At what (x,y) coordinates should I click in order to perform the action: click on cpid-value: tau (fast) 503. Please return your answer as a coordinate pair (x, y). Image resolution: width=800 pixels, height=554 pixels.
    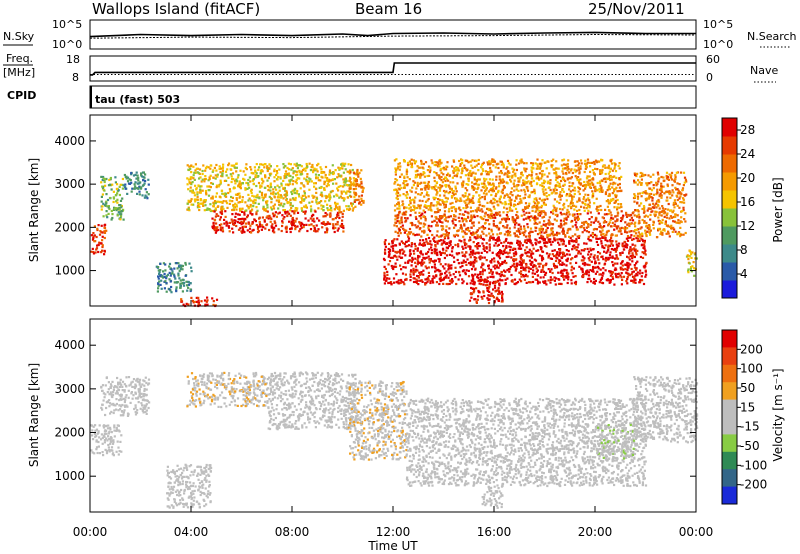
    Looking at the image, I should click on (137, 99).